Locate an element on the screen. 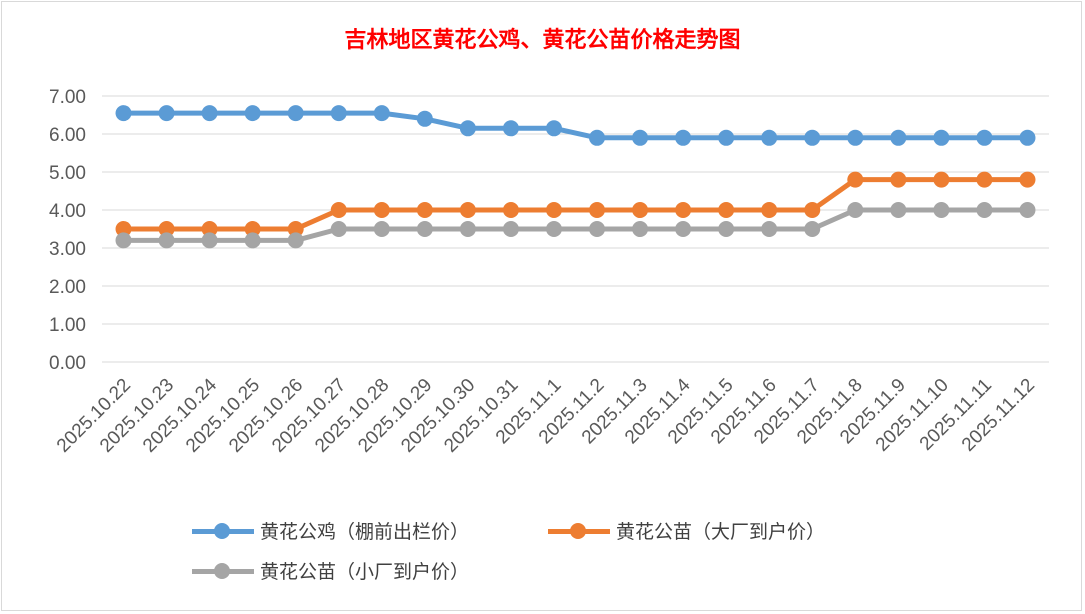  y-tick-label: 2.00 is located at coordinates (67, 287).